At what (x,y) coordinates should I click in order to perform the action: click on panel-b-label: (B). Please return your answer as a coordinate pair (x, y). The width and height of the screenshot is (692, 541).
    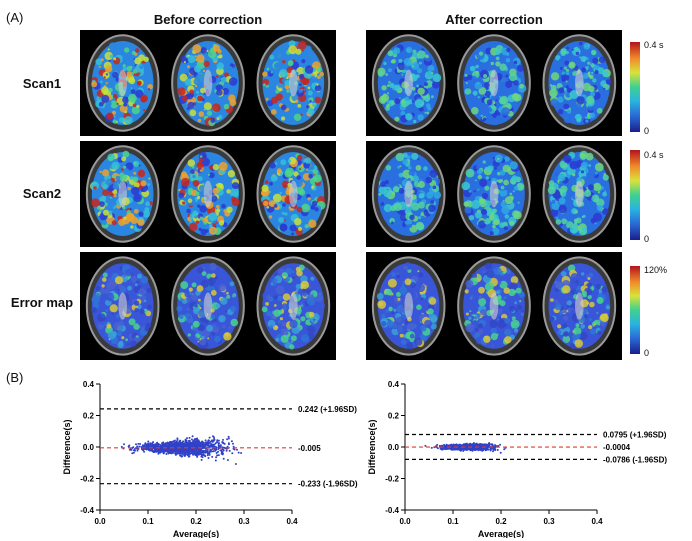
    Looking at the image, I should click on (15, 377).